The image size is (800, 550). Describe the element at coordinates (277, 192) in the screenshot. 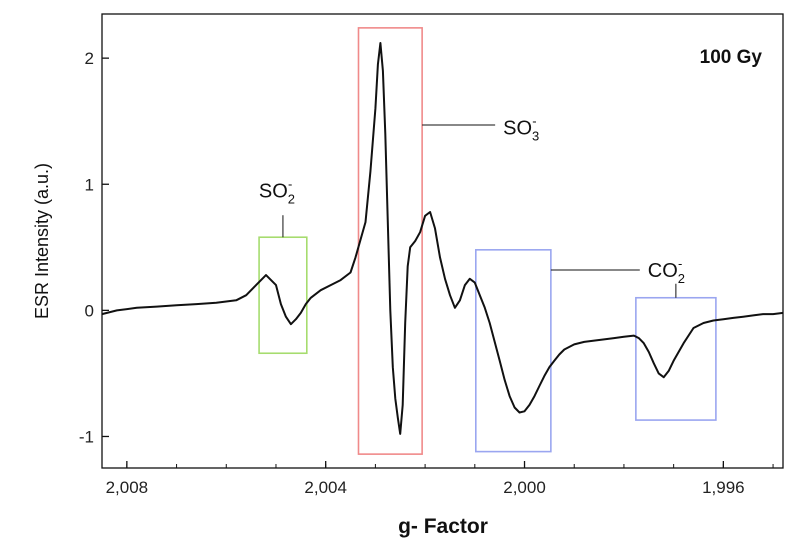

I see `annotation-label: SO2-` at that location.